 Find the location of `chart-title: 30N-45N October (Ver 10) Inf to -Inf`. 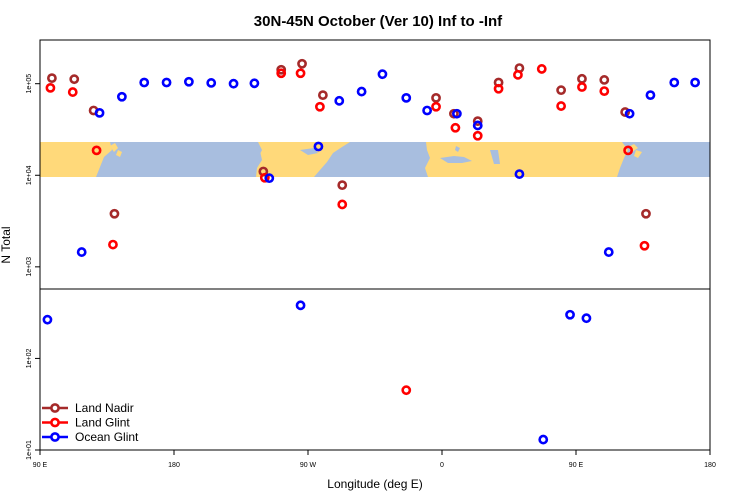

chart-title: 30N-45N October (Ver 10) Inf to -Inf is located at coordinates (378, 21).